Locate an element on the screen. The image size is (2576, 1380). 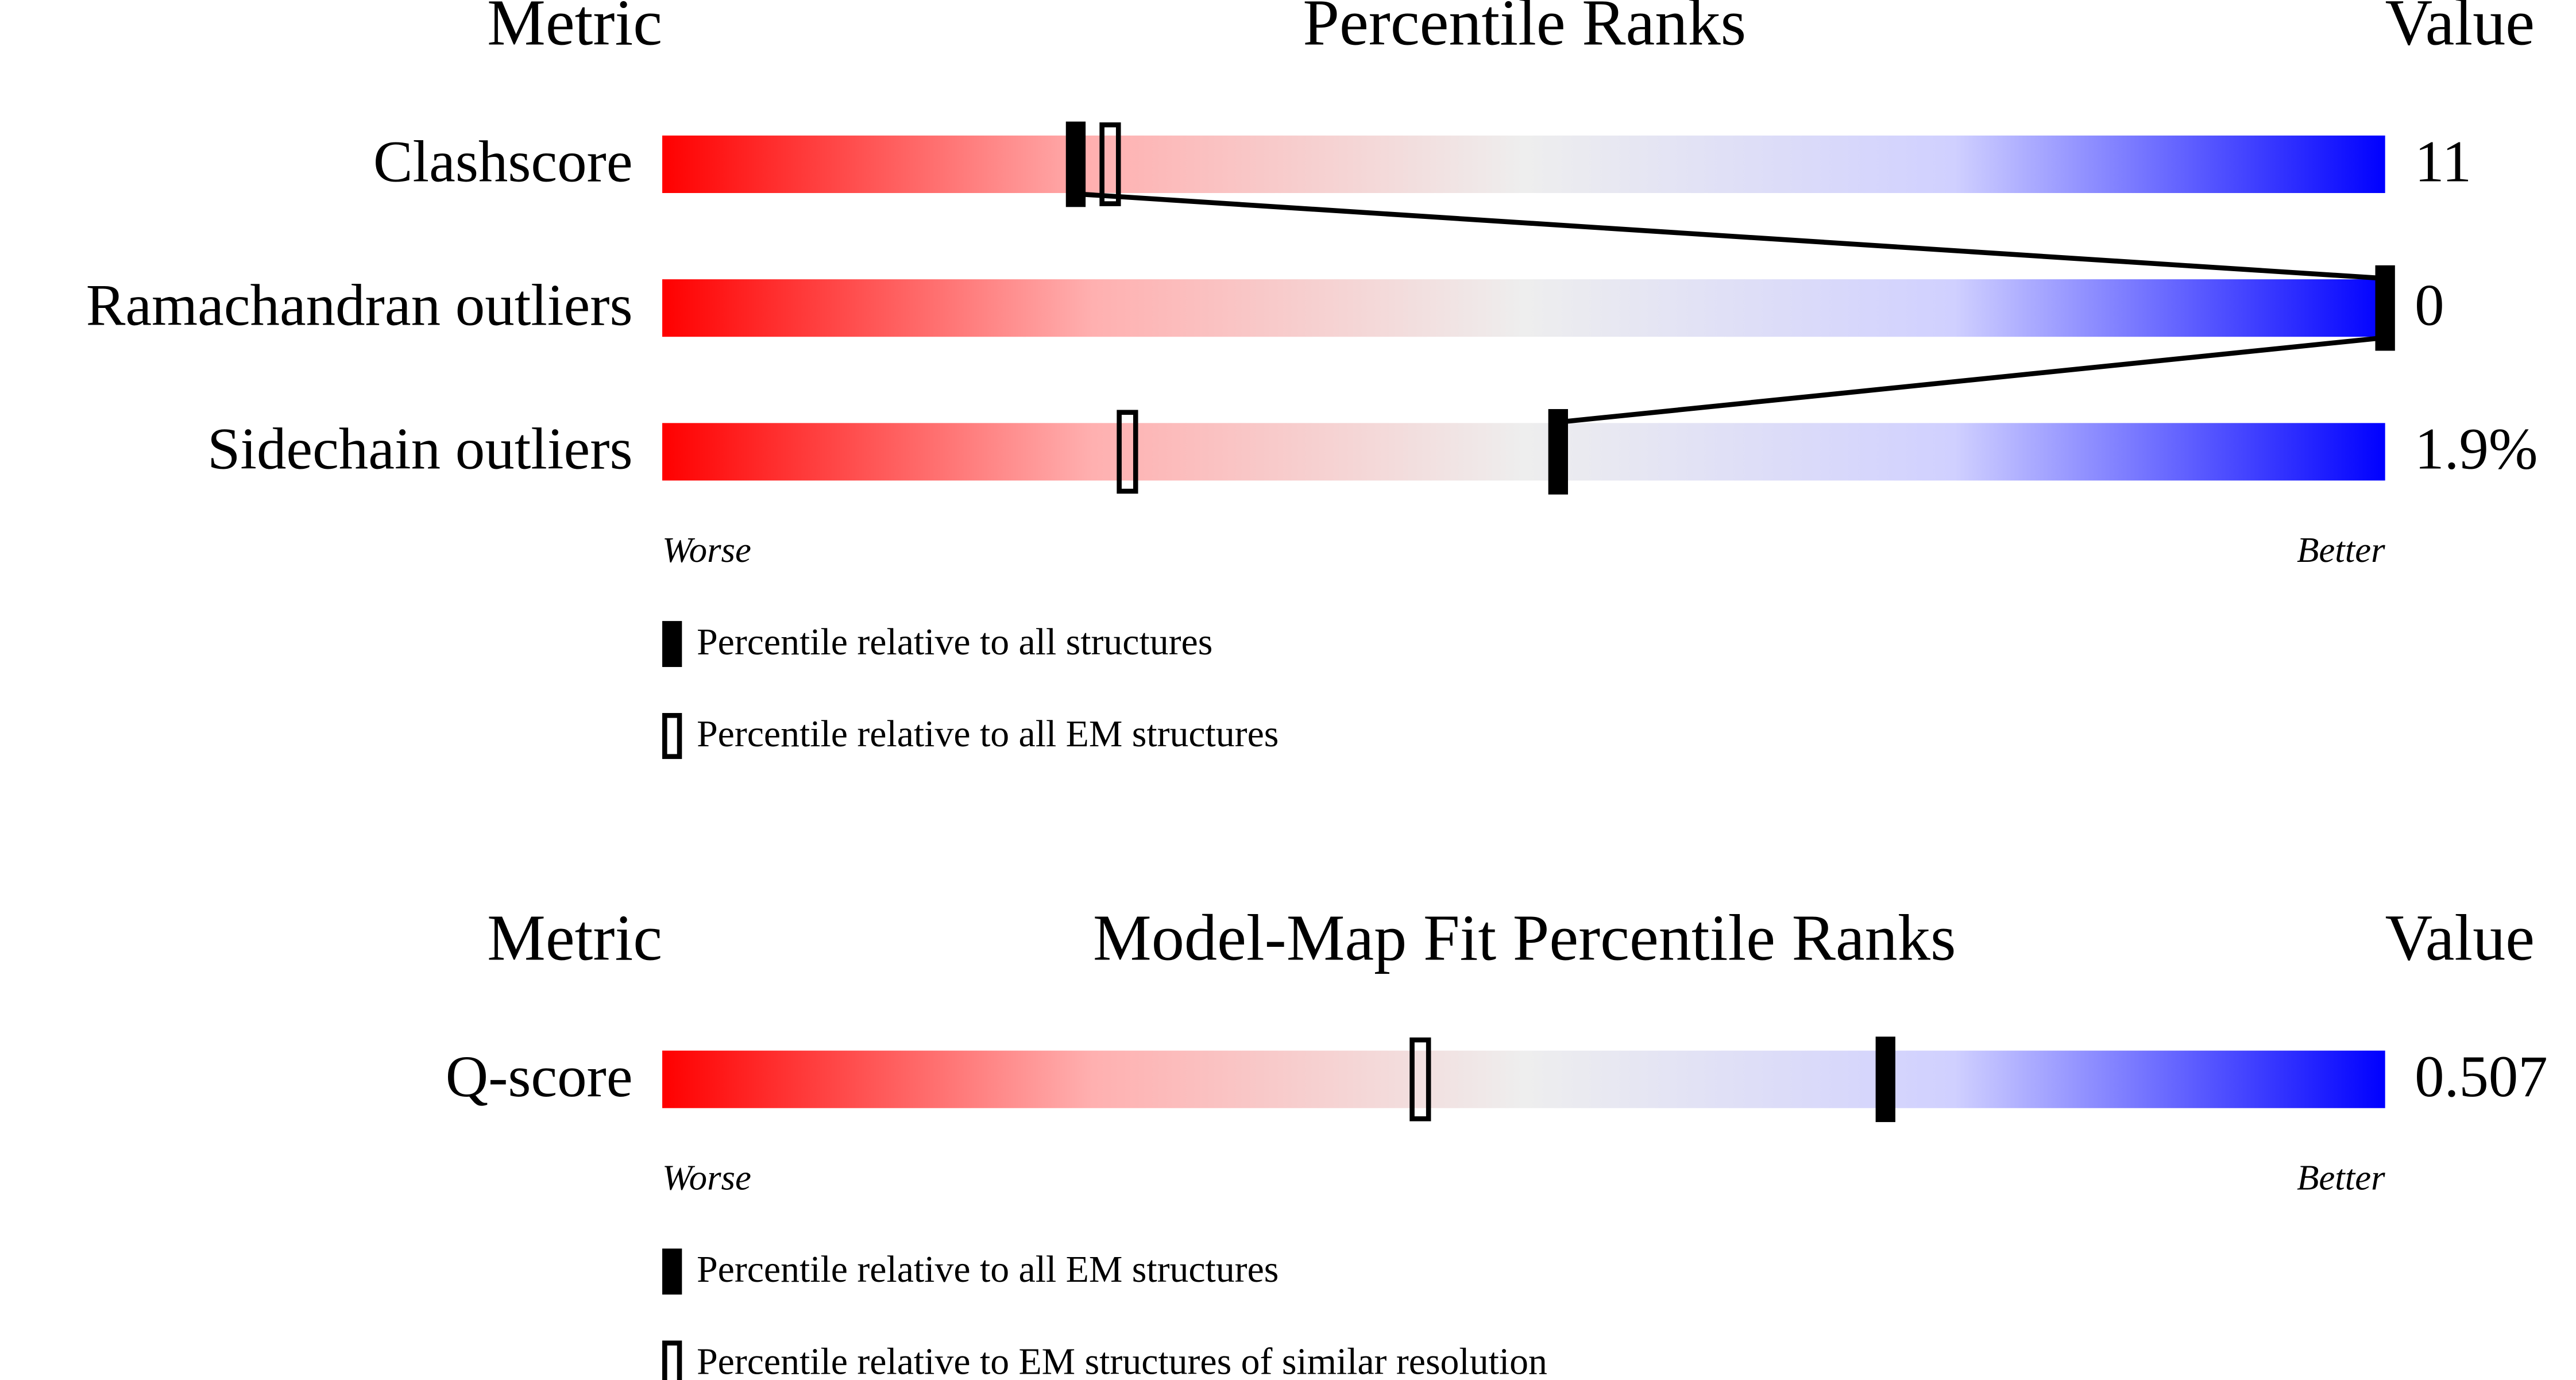
metric-label: Clashscore is located at coordinates (503, 161).